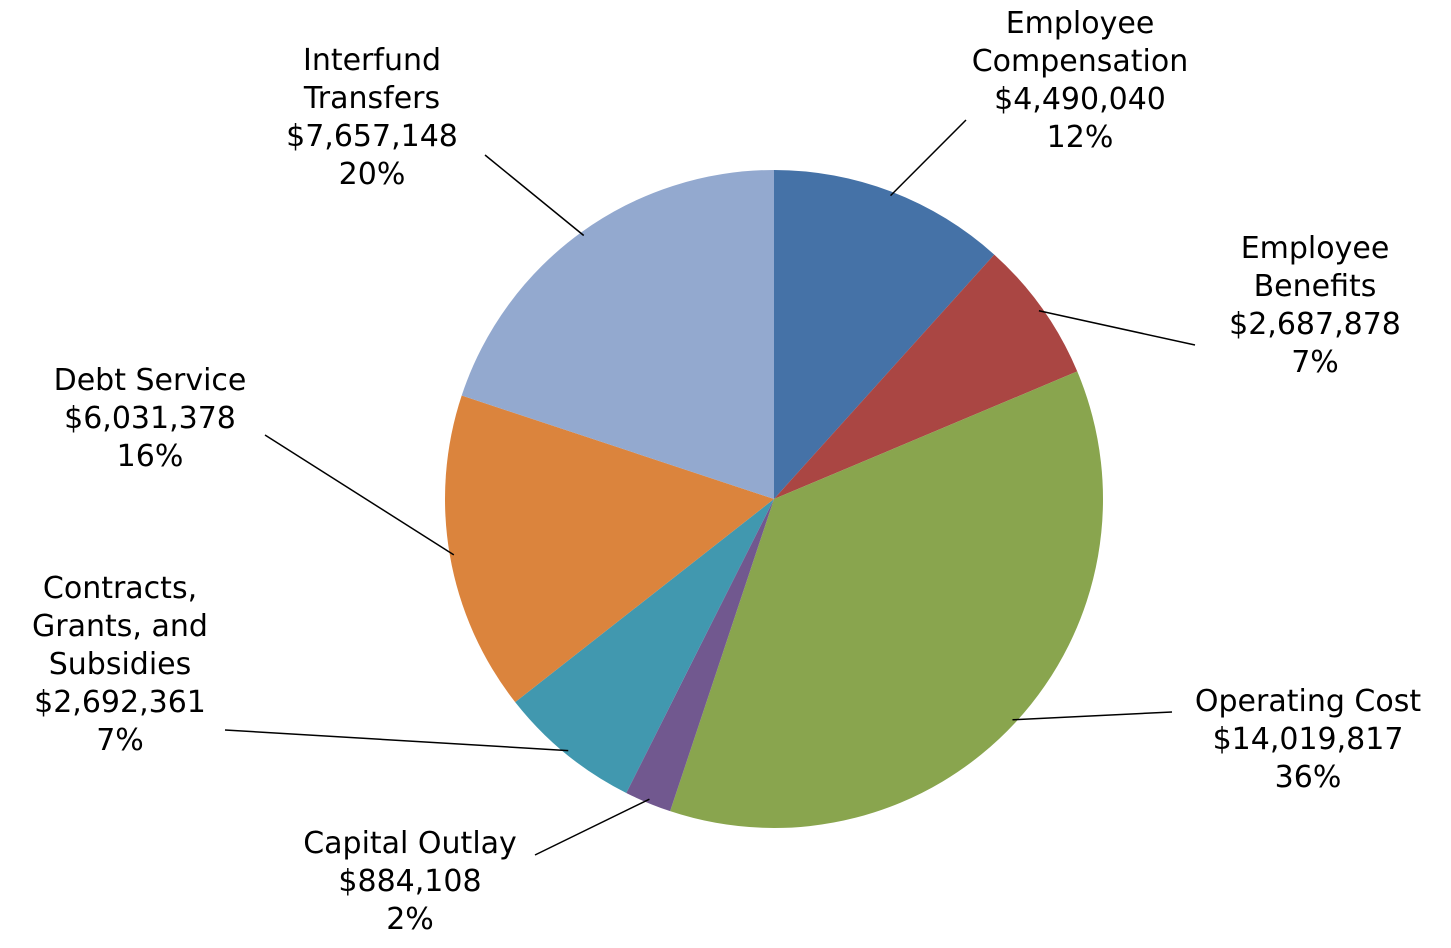  Describe the element at coordinates (1080, 42) in the screenshot. I see `slice-name: Employee Compensation` at that location.